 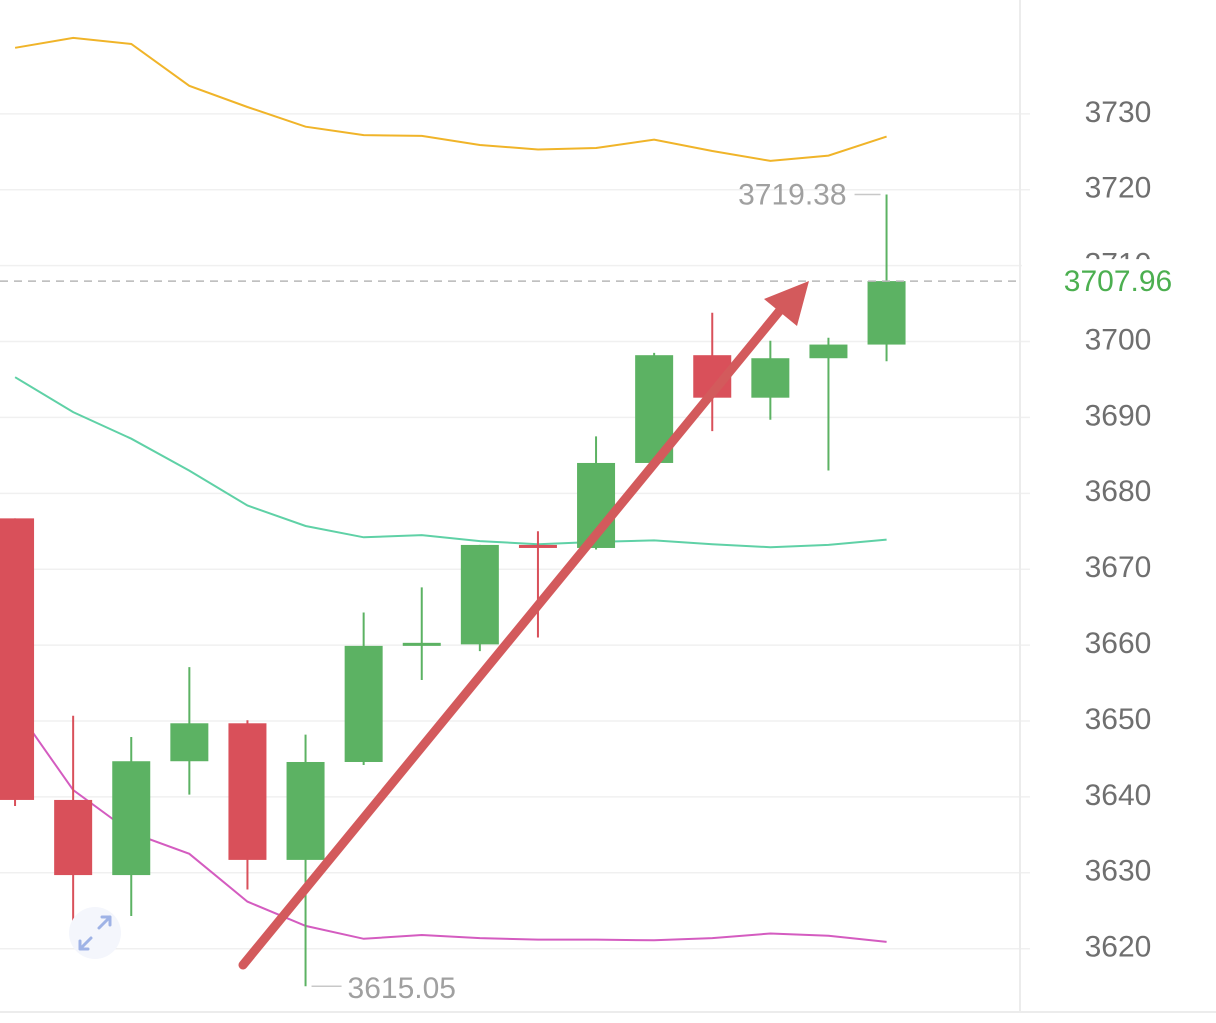 What do you see at coordinates (1118, 719) in the screenshot?
I see `y-tick-label: 3650` at bounding box center [1118, 719].